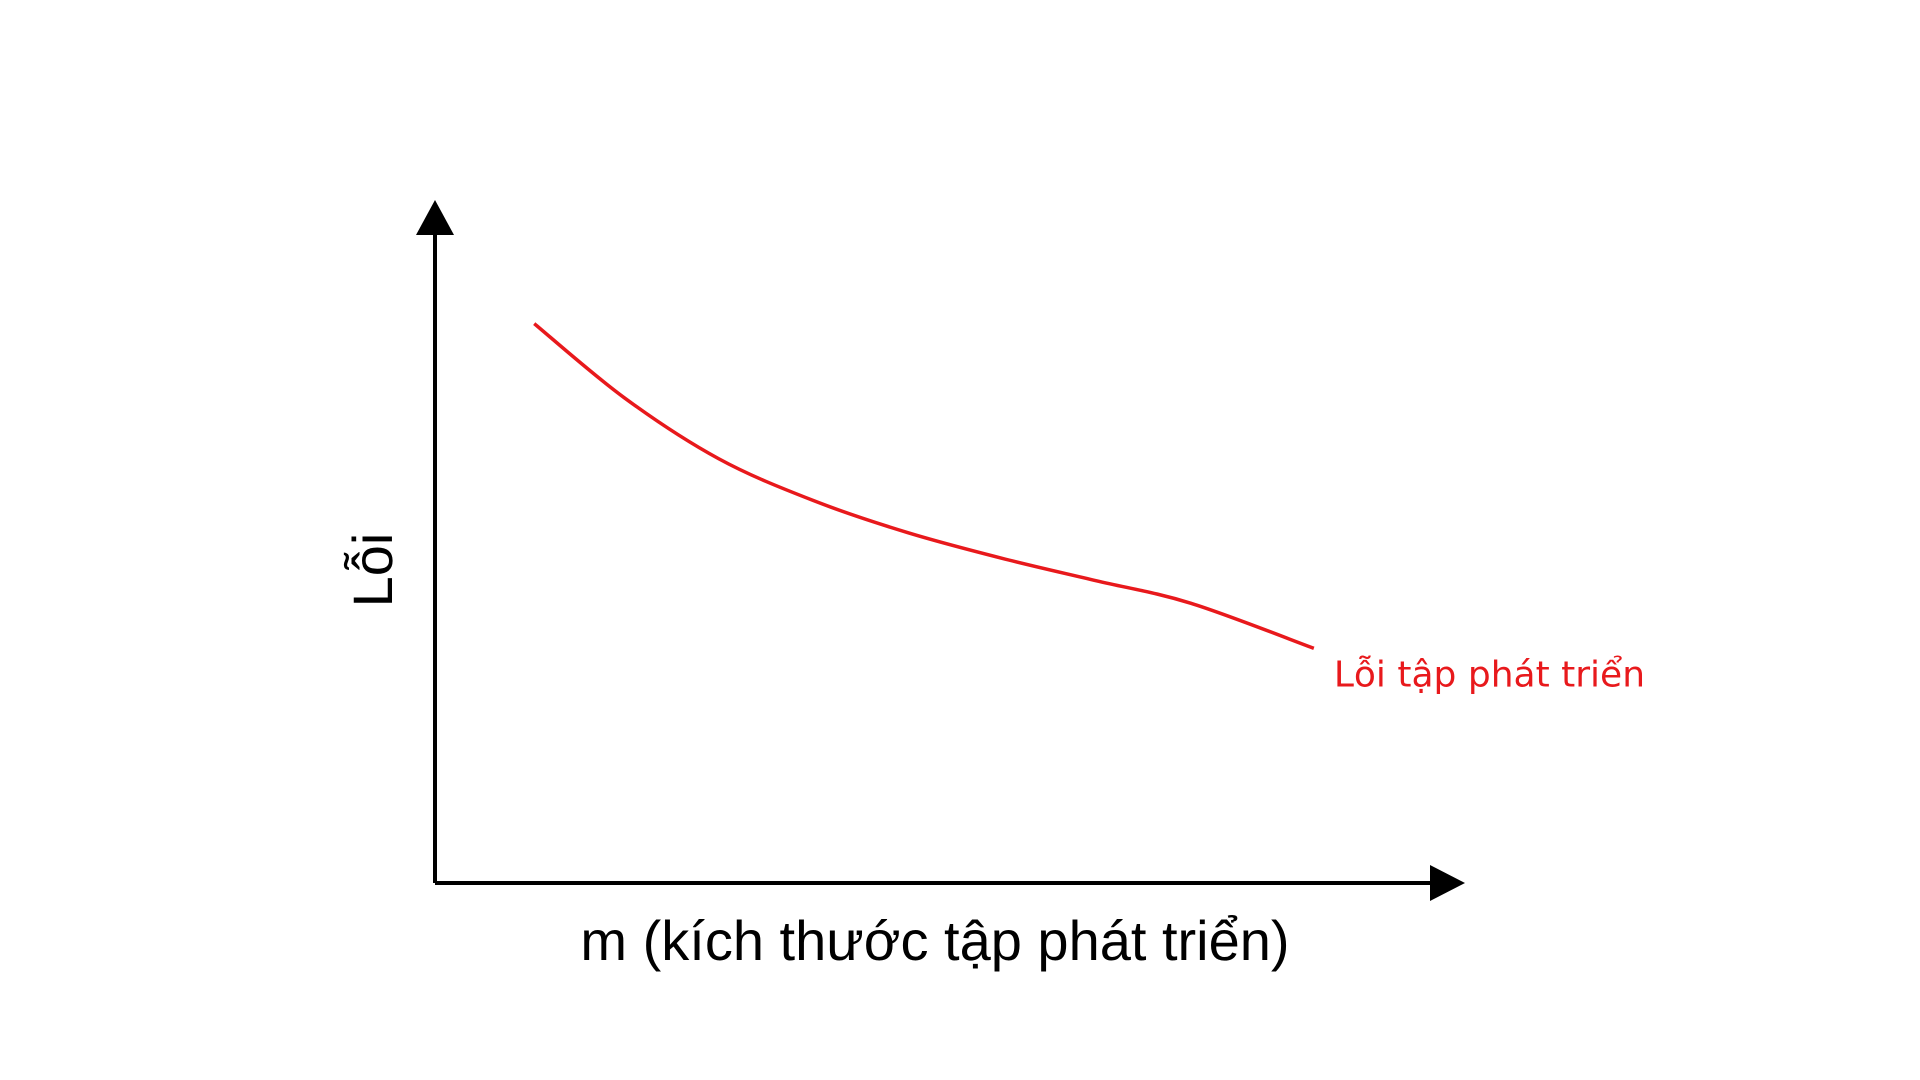  What do you see at coordinates (435, 217) in the screenshot?
I see `y-axis-arrow` at bounding box center [435, 217].